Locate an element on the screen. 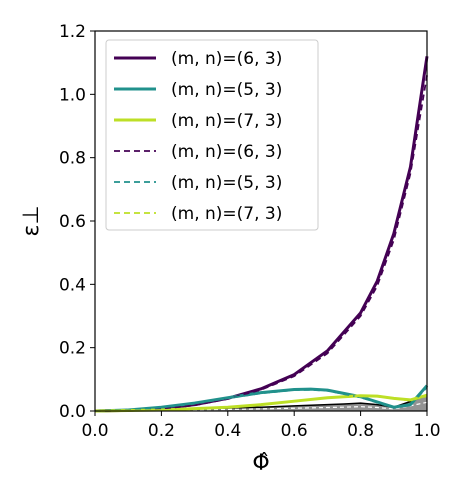  y-axis-label: ε⊥ is located at coordinates (31, 220).